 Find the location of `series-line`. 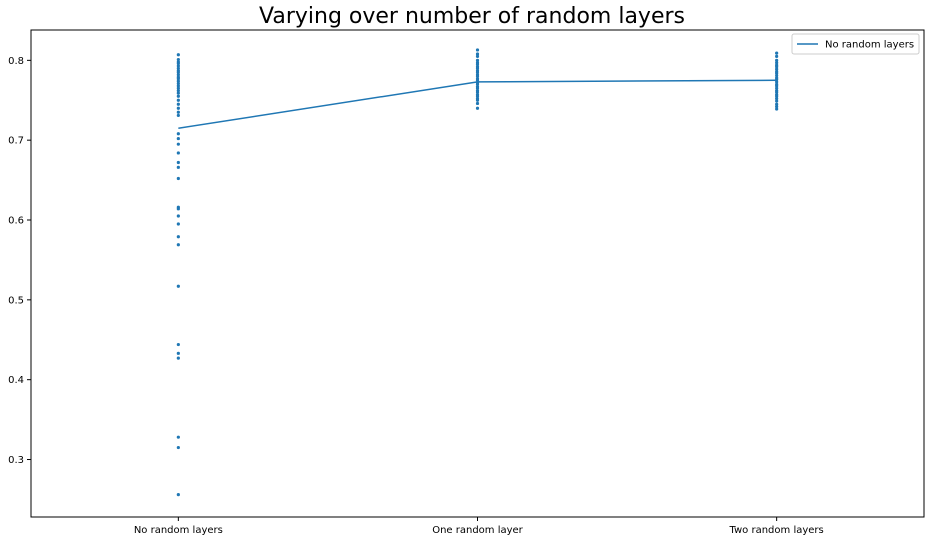

series-line is located at coordinates (477, 104).